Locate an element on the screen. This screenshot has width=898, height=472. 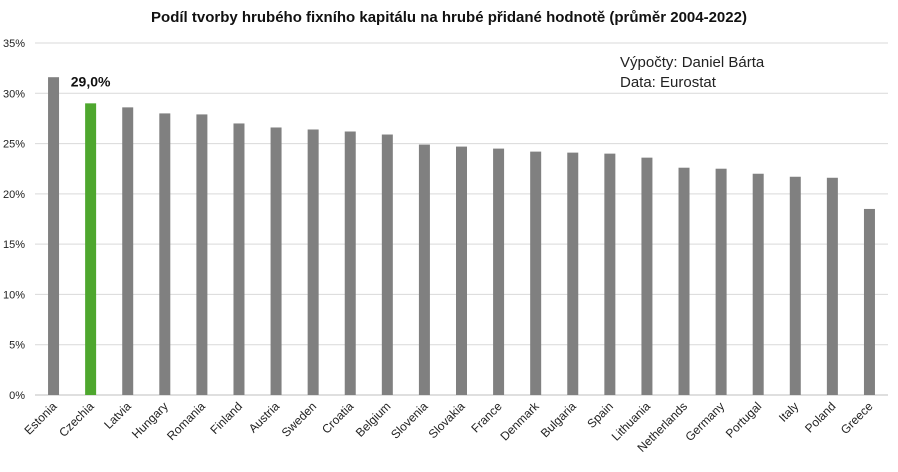
bar-estonia is located at coordinates (54, 236).